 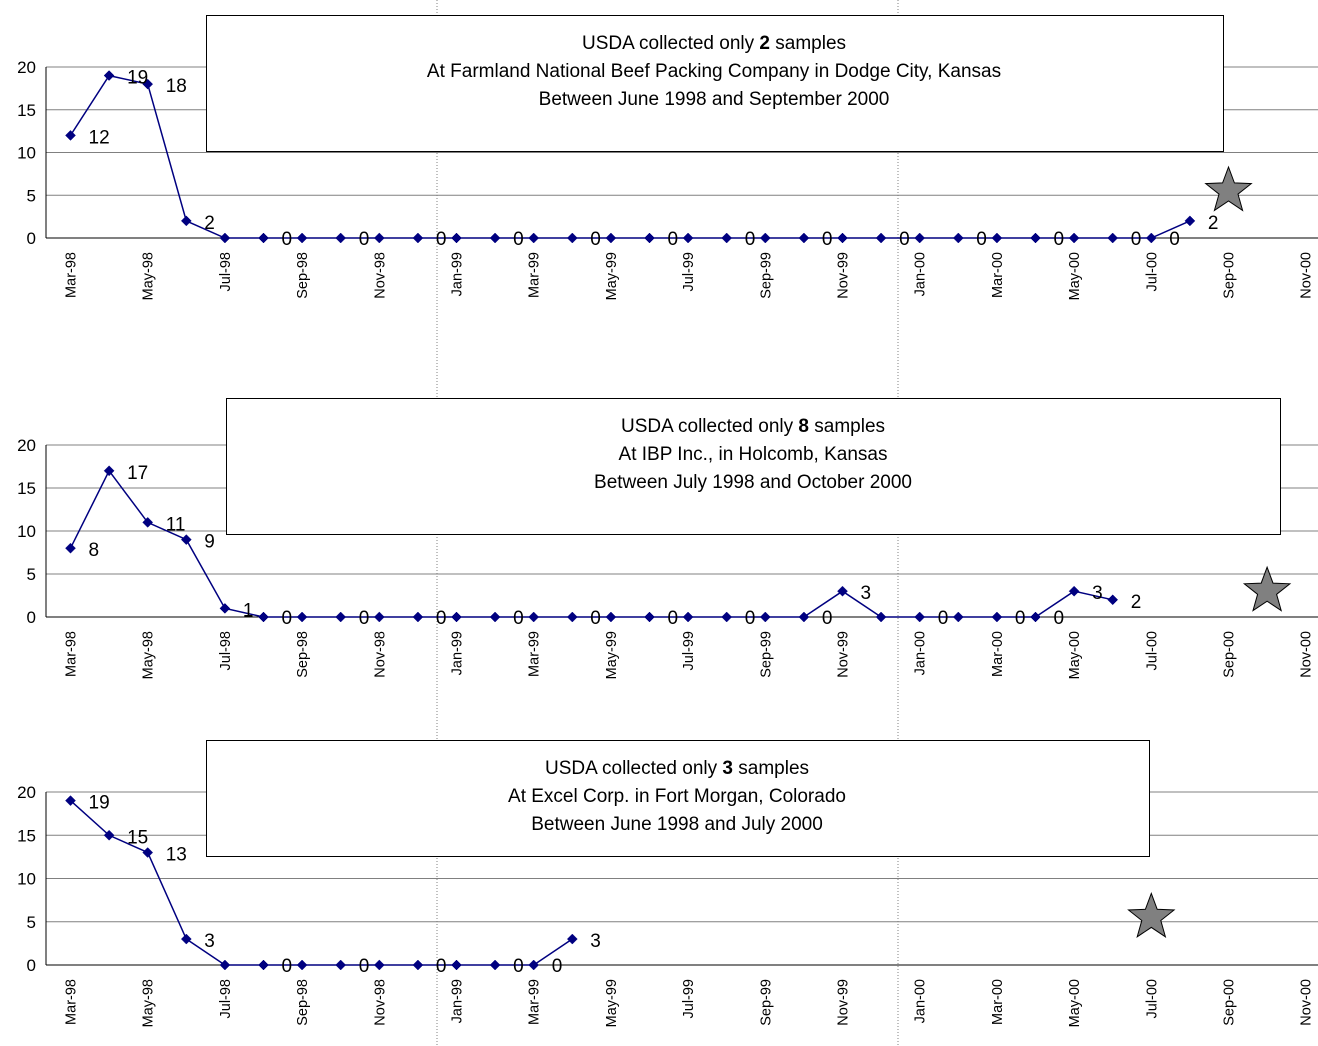 I want to click on data-label: 19, so click(x=137, y=78).